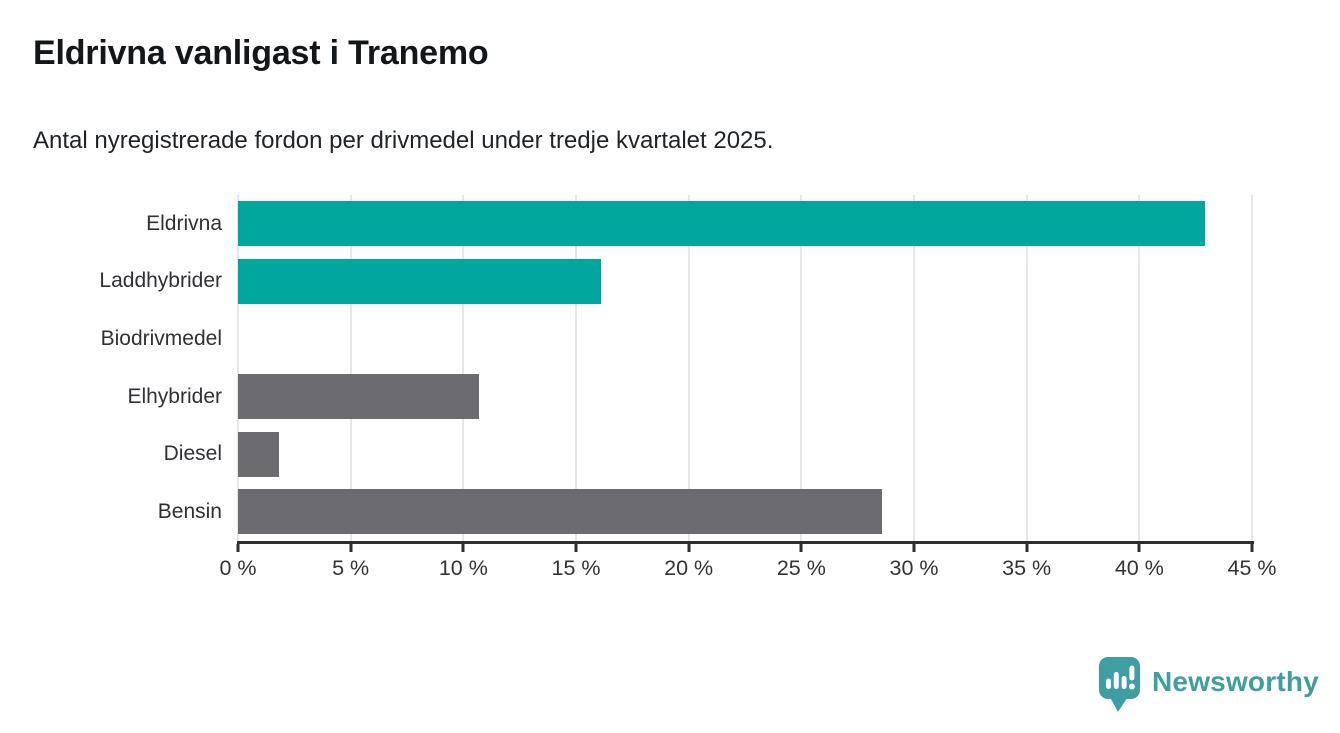 This screenshot has height=733, width=1340. Describe the element at coordinates (1027, 548) in the screenshot. I see `axis-tick-35pct` at that location.